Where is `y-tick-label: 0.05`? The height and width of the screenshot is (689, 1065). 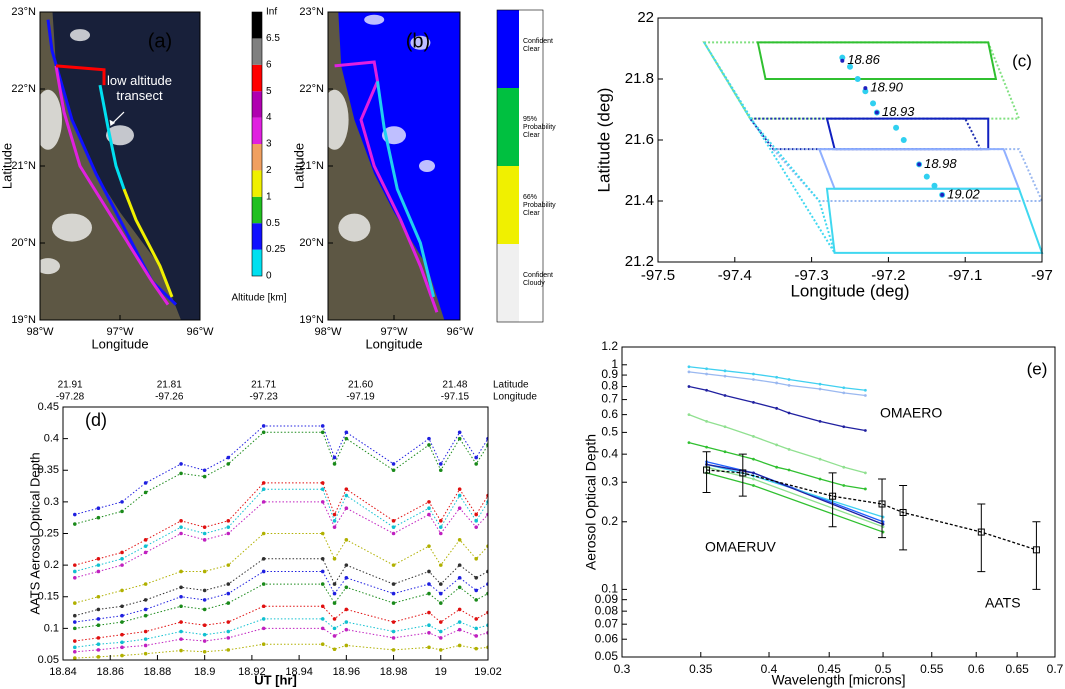 y-tick-label: 0.05 is located at coordinates (607, 656).